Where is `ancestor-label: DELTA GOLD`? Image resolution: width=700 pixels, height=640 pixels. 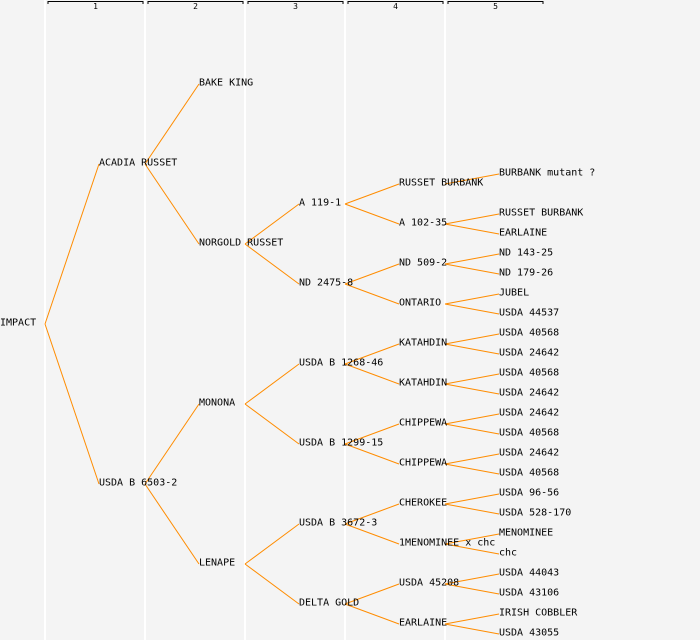 ancestor-label: DELTA GOLD is located at coordinates (329, 603).